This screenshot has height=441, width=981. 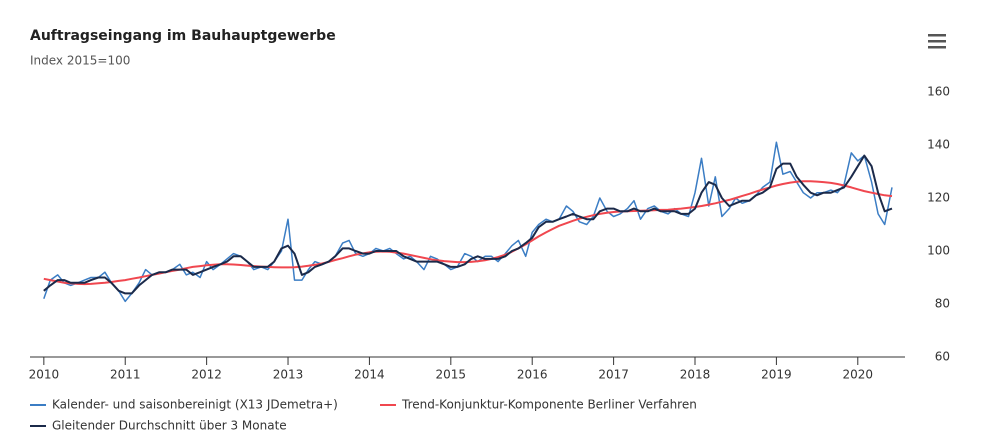 What do you see at coordinates (776, 375) in the screenshot?
I see `x-tick-label: 2019` at bounding box center [776, 375].